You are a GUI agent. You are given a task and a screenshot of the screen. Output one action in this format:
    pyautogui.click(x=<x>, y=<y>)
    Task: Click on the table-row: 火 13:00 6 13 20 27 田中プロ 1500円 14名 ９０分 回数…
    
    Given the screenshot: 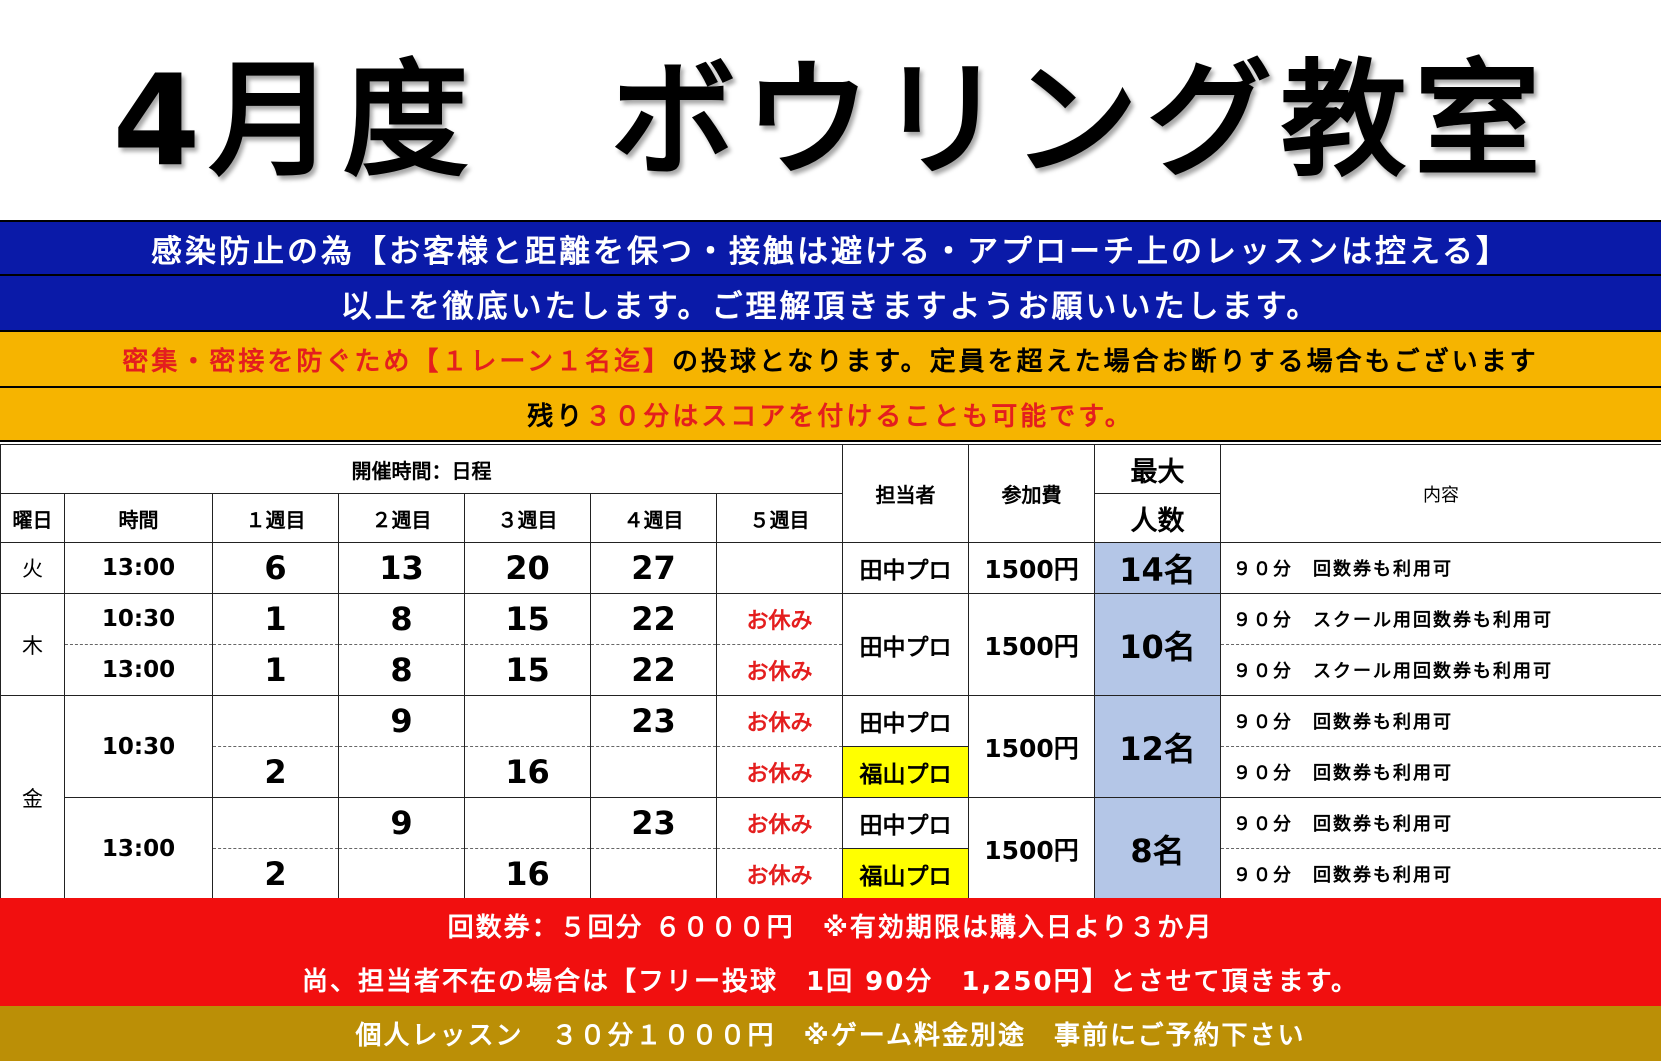 What is the action you would take?
    pyautogui.click(x=830, y=568)
    